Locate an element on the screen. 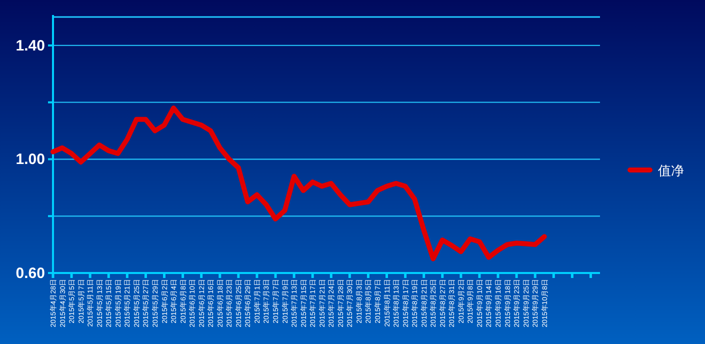  y-tick-label: 1.00 is located at coordinates (30, 159).